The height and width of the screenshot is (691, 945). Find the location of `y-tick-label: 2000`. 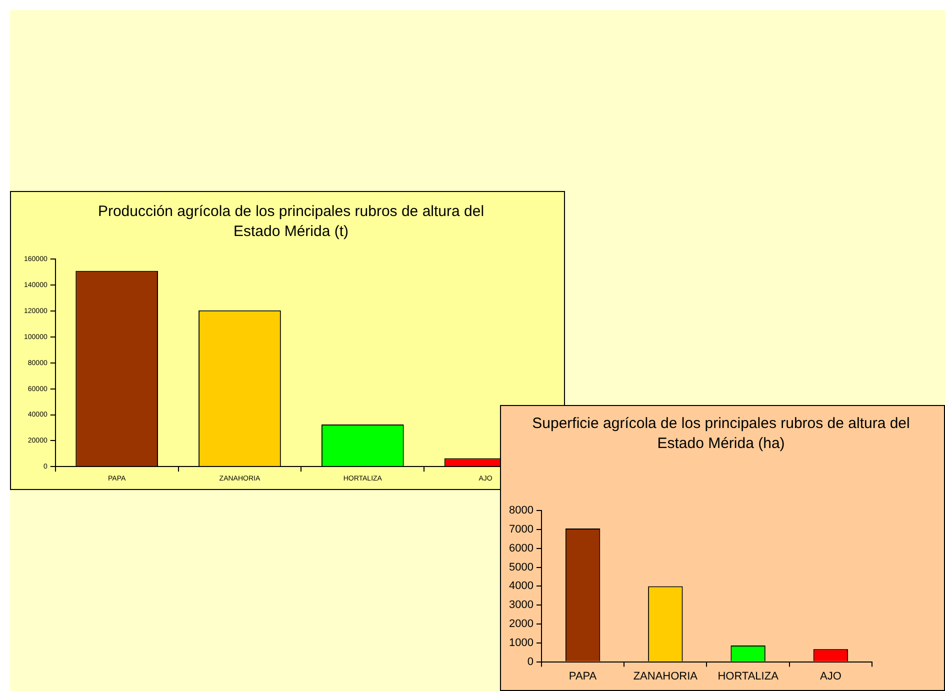

y-tick-label: 2000 is located at coordinates (521, 624).